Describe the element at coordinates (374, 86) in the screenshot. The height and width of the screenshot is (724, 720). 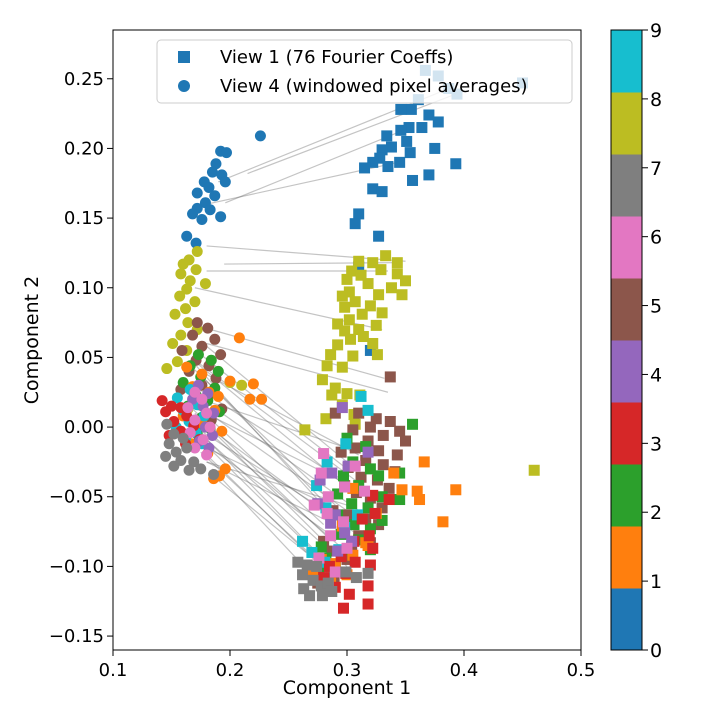
I see `legend-label-view-4: View 4 (windowed pixel averages)` at that location.